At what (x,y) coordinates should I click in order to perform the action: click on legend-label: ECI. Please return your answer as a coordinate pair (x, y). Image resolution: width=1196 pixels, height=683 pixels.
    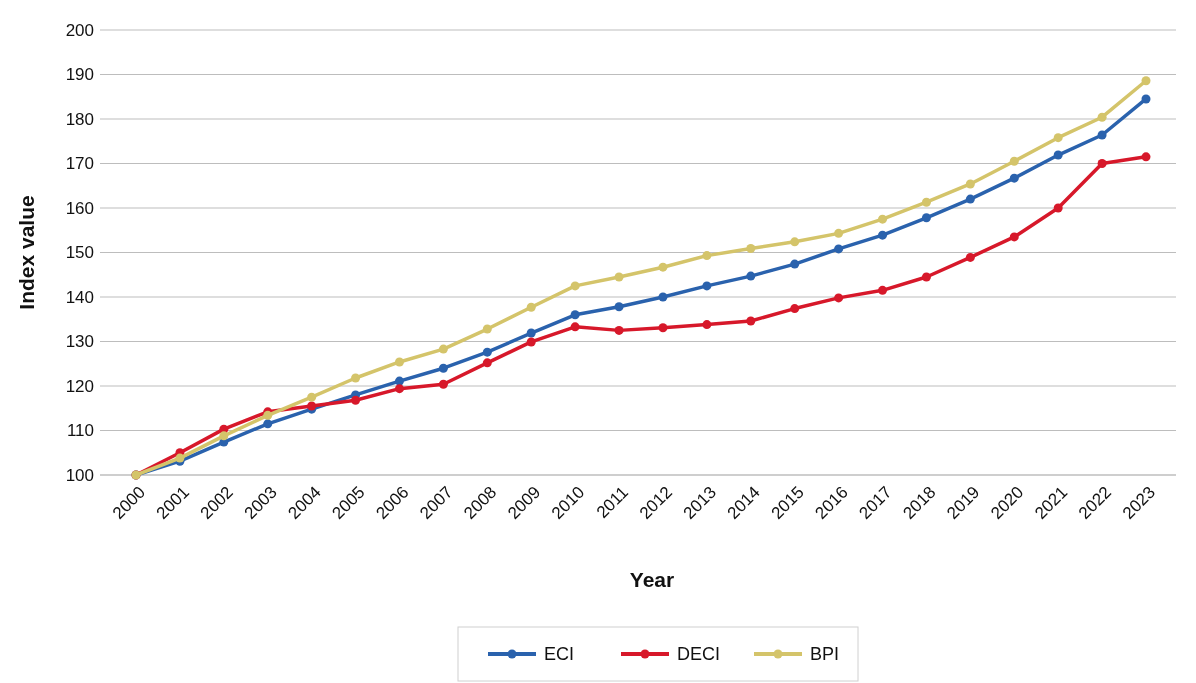
    Looking at the image, I should click on (559, 654).